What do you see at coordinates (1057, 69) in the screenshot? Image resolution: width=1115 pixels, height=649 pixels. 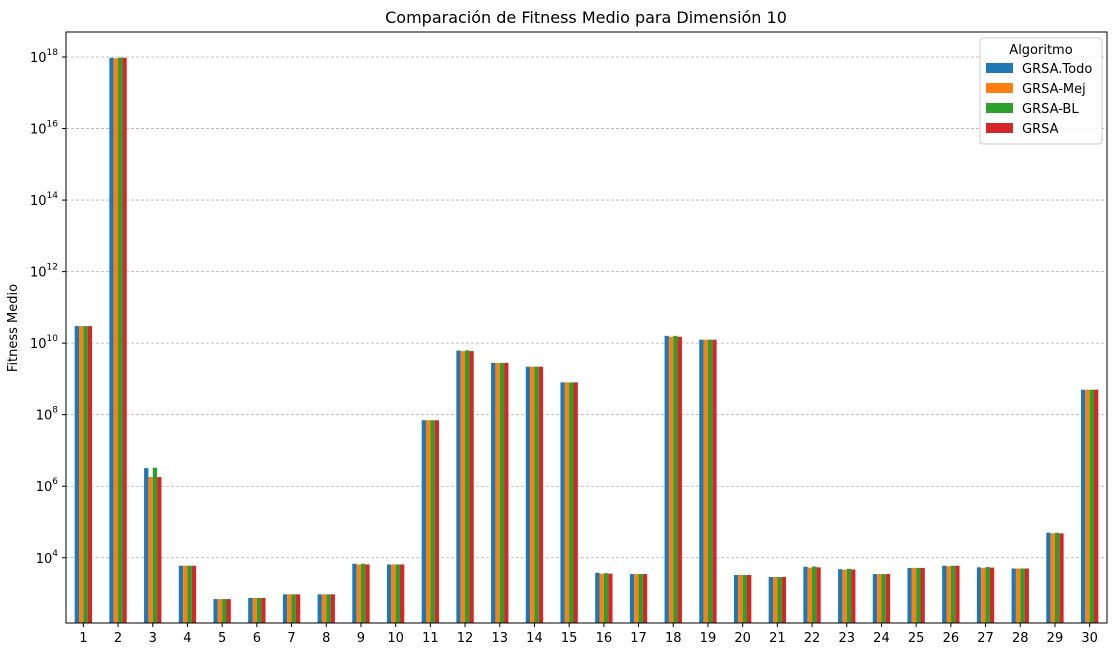 I see `legend-label: GRSA.Todo` at bounding box center [1057, 69].